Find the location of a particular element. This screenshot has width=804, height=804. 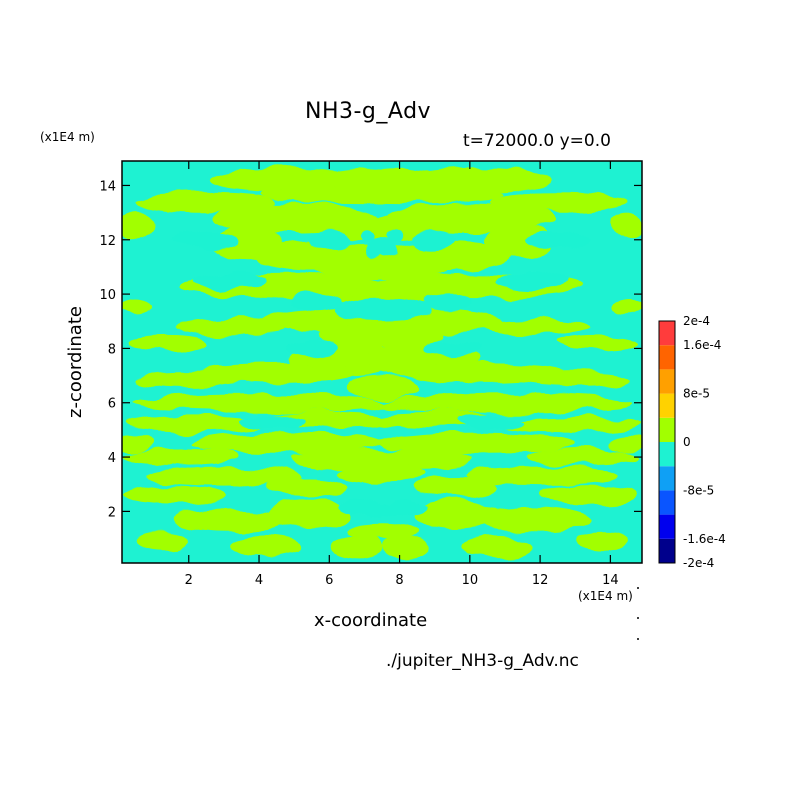

colorbar-tick-label: 8e-5 is located at coordinates (696, 394).